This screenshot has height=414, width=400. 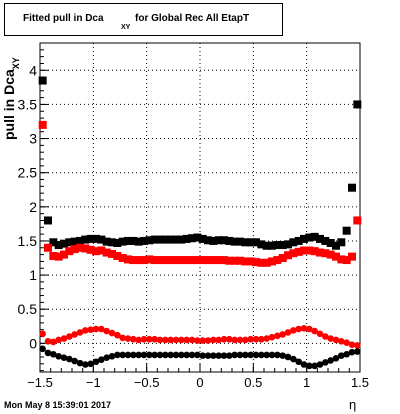 I want to click on y-tick-label: 0, so click(x=33, y=343).